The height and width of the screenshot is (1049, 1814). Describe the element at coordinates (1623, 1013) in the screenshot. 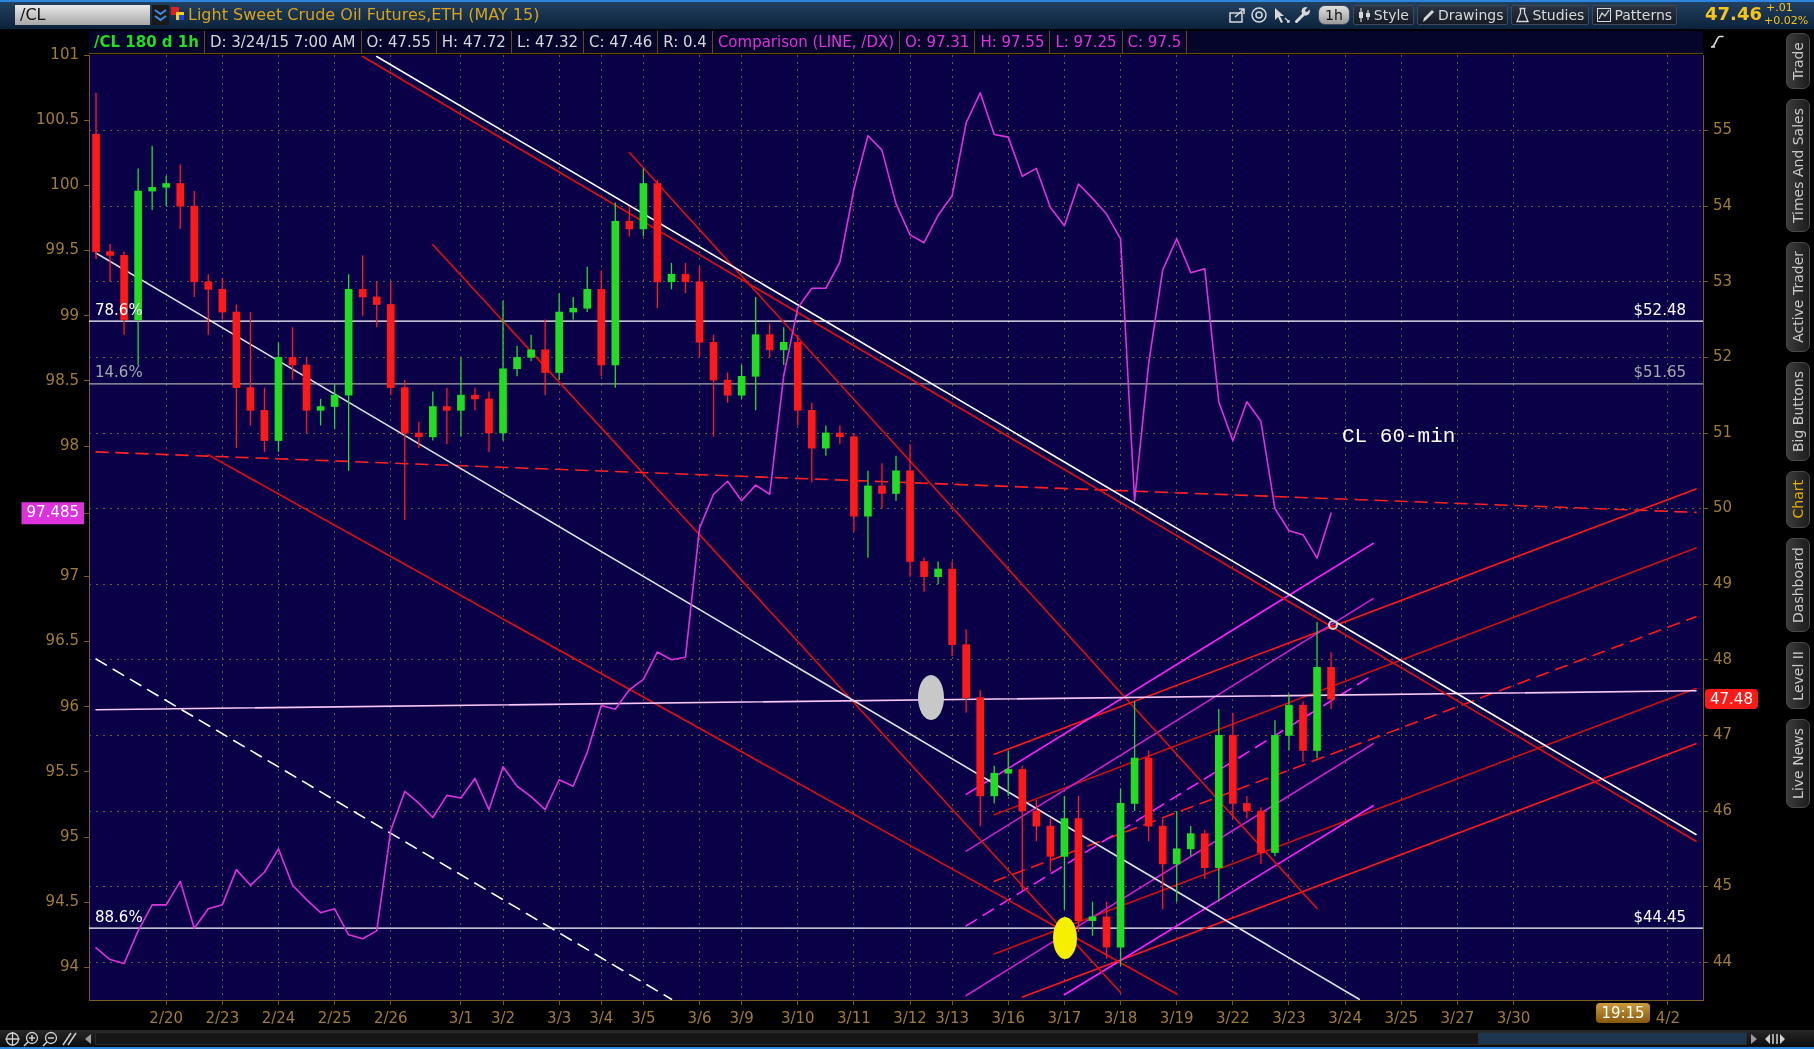

I see `text: 19:15` at that location.